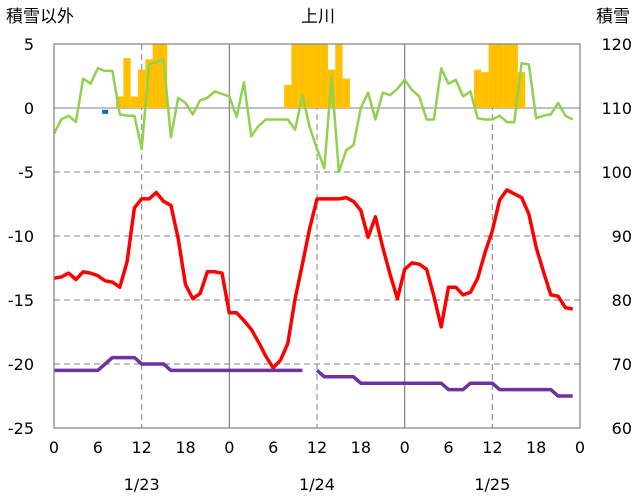 This screenshot has width=636, height=501. What do you see at coordinates (622, 236) in the screenshot?
I see `right-tick-label: 90` at bounding box center [622, 236].